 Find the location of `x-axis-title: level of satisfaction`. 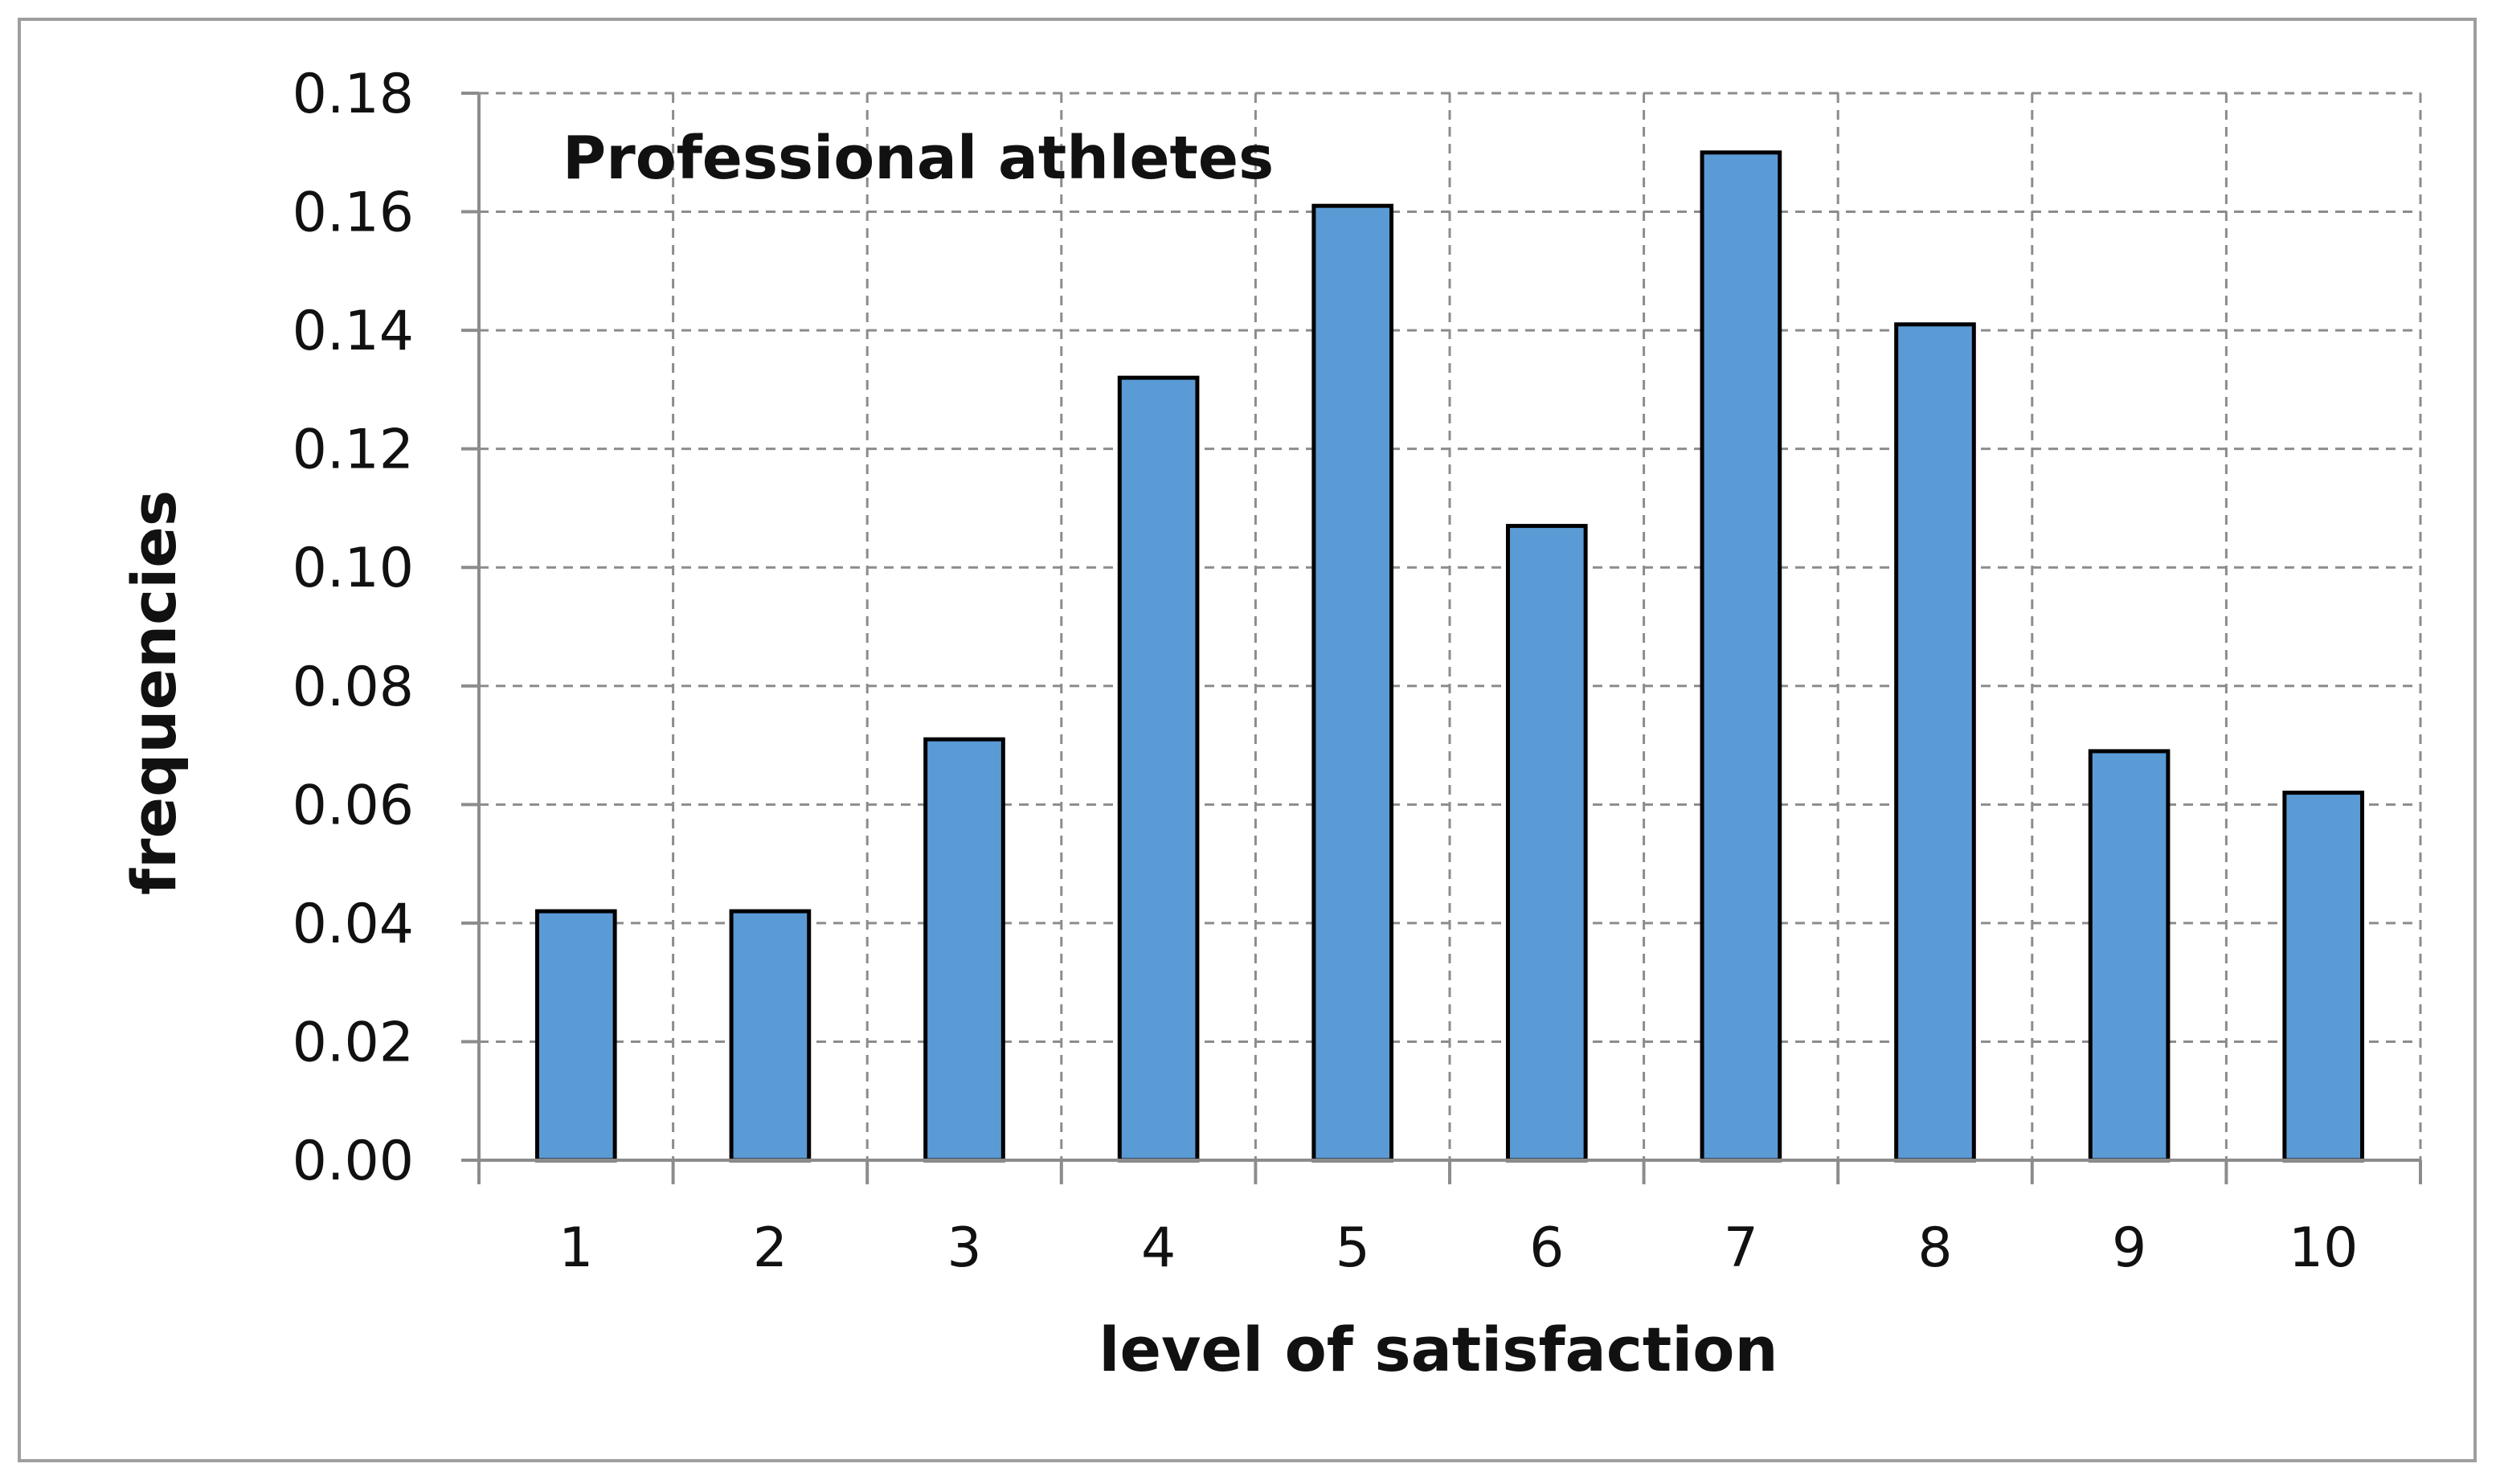

x-axis-title: level of satisfaction is located at coordinates (1438, 1349).